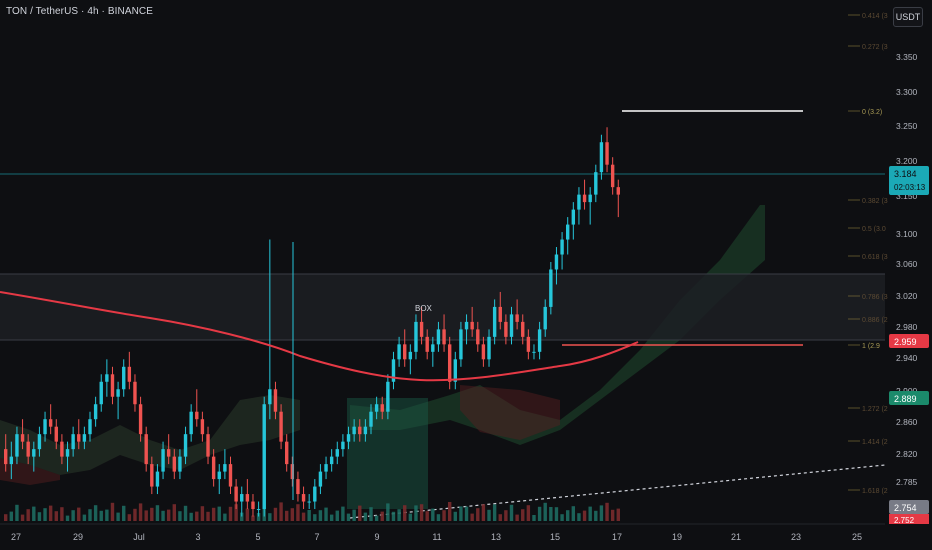 This screenshot has width=932, height=550. What do you see at coordinates (139, 537) in the screenshot?
I see `time-tick-label: Jul` at bounding box center [139, 537].